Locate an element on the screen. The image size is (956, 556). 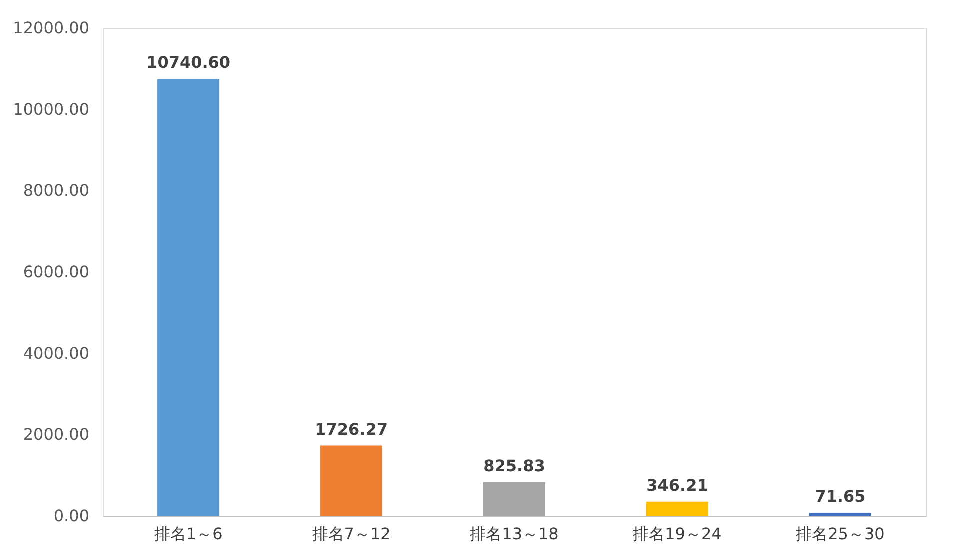
y-tick-label: 6000.00 is located at coordinates (56, 272).